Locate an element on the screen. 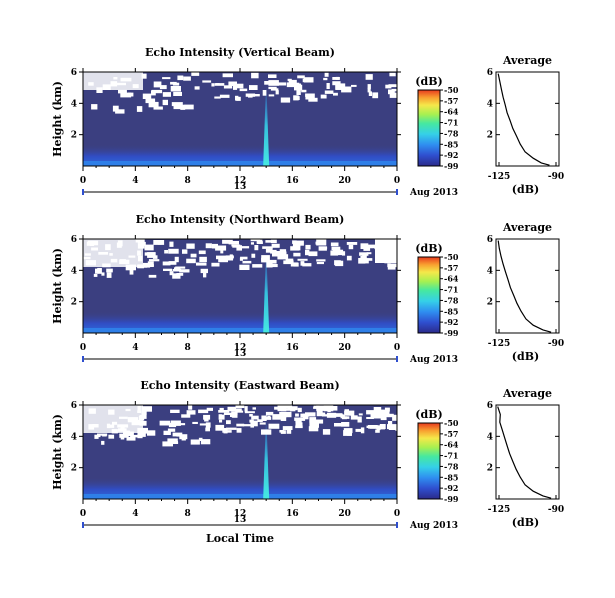 The image size is (615, 598). x-tick-label: 4 is located at coordinates (135, 514).